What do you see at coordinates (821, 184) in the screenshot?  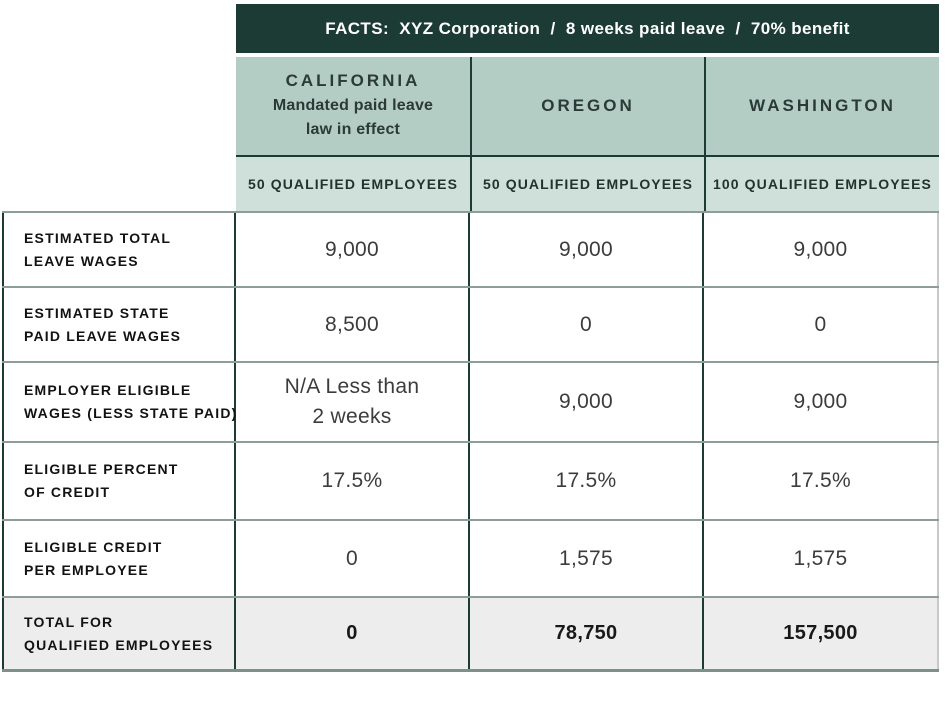 I see `qualified-washington: 100 QUALIFIED EMPLOYEES` at bounding box center [821, 184].